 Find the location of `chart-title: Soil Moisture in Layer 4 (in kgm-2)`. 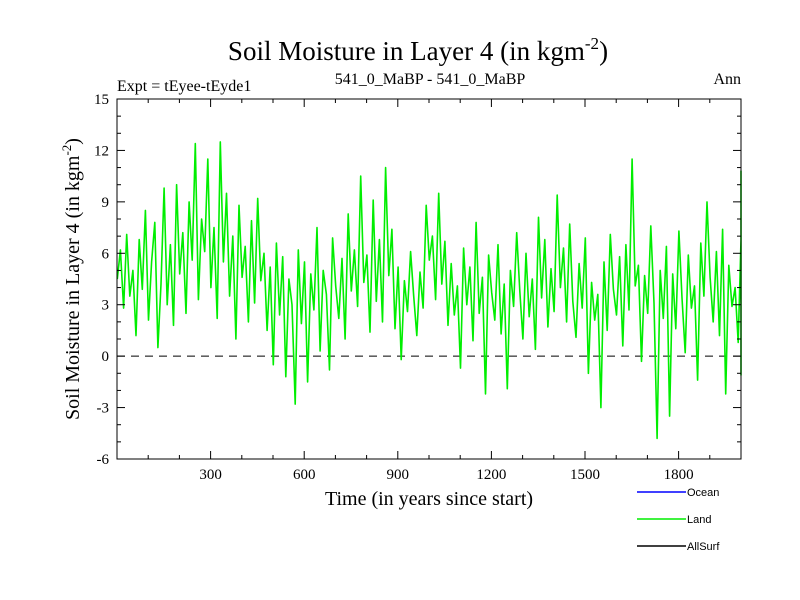

chart-title: Soil Moisture in Layer 4 (in kgm-2) is located at coordinates (418, 50).